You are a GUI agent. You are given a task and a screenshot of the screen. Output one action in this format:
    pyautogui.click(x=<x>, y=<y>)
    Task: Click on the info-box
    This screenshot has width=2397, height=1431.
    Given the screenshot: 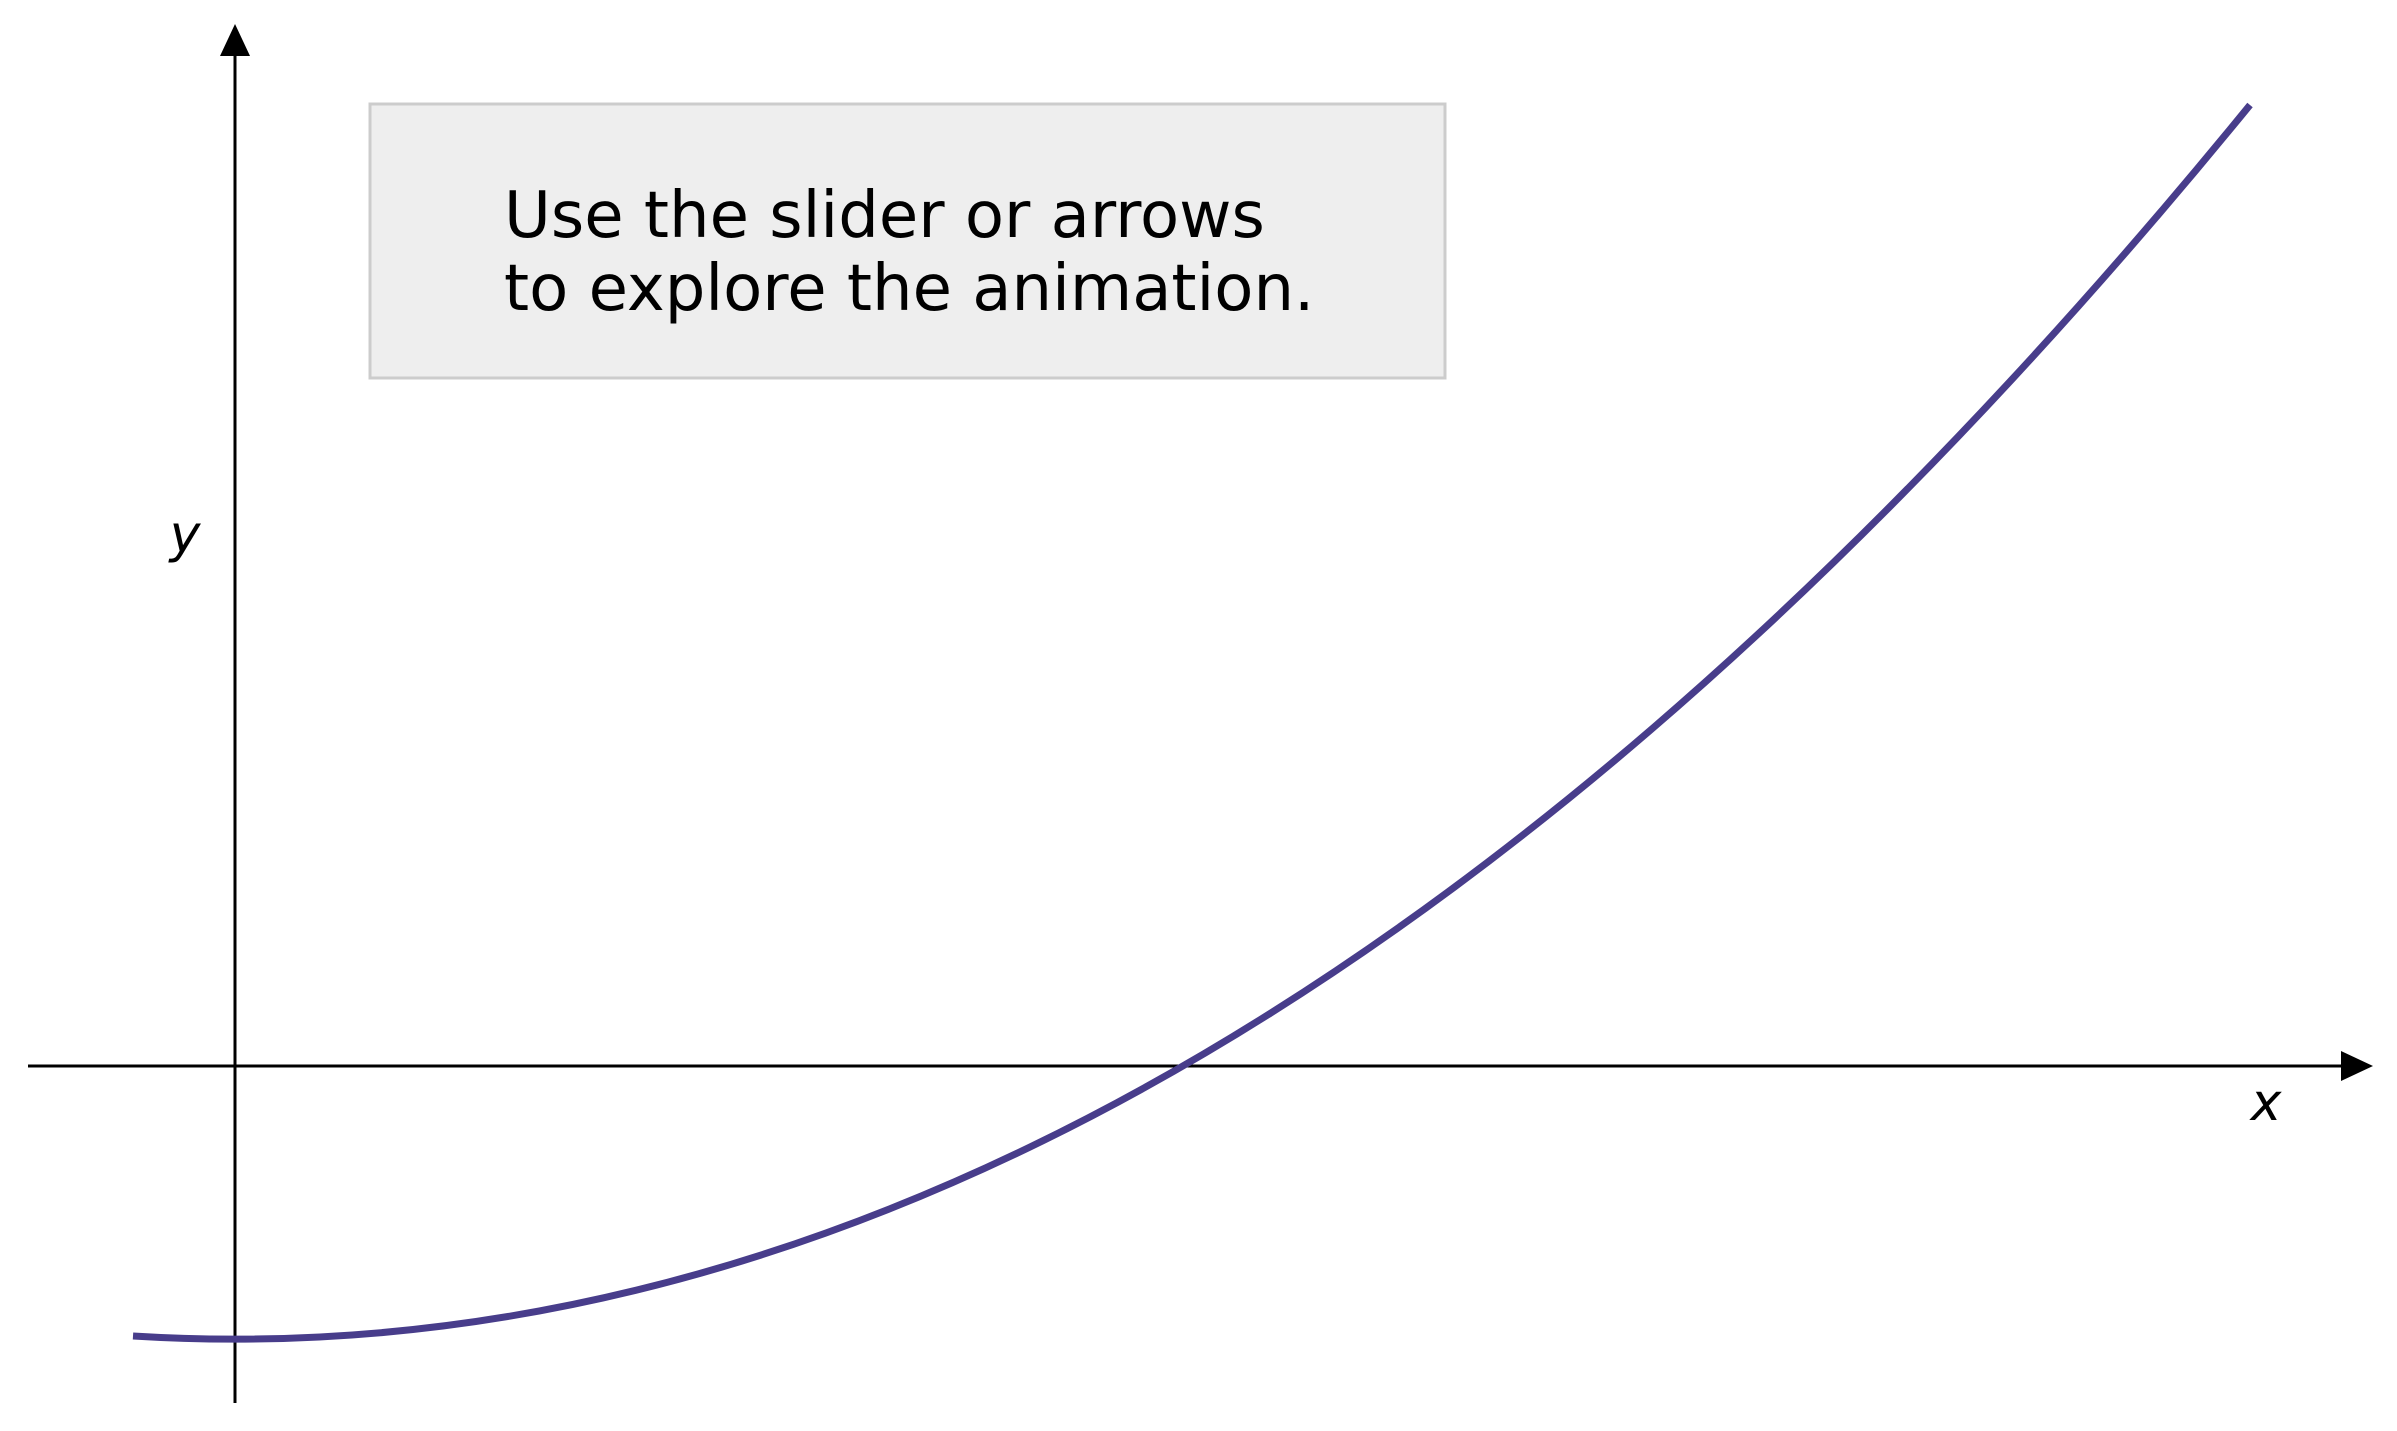 What is the action you would take?
    pyautogui.click(x=907, y=241)
    